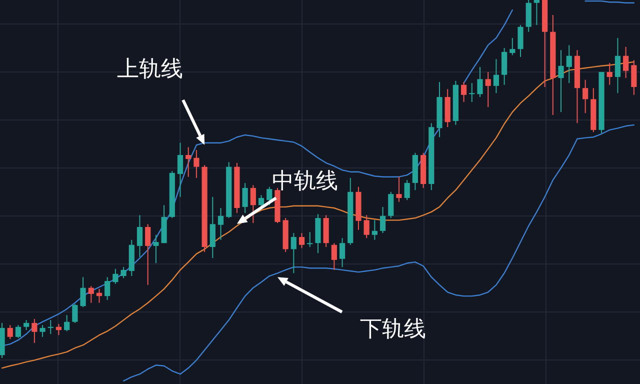 Image resolution: width=640 pixels, height=384 pixels. What do you see at coordinates (150, 69) in the screenshot?
I see `annotation: 上轨线` at bounding box center [150, 69].